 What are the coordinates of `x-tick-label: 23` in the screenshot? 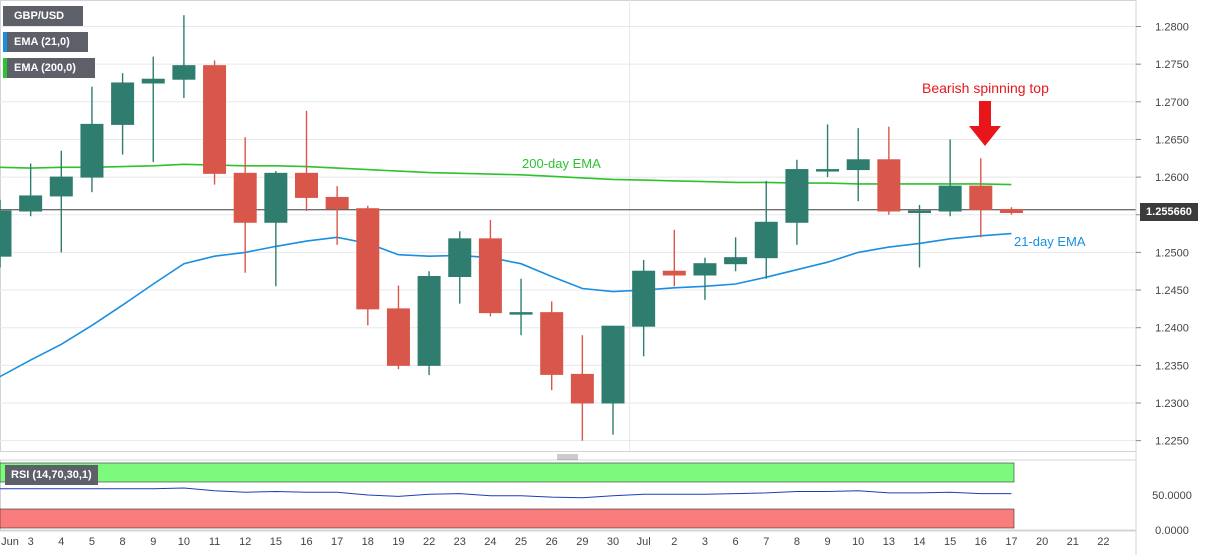 It's located at (460, 542).